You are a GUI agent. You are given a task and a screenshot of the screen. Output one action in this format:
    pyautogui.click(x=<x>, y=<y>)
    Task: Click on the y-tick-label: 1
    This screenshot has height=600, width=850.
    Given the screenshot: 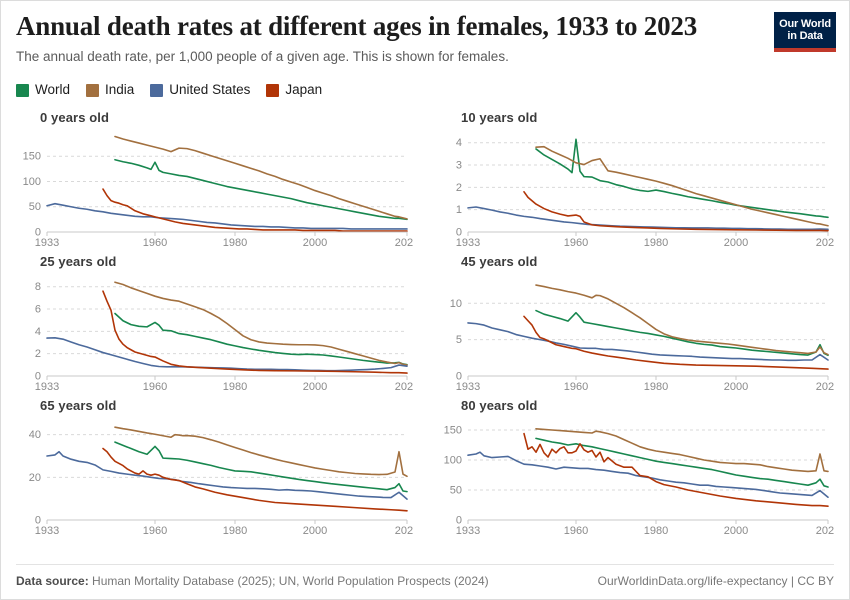 What is the action you would take?
    pyautogui.click(x=459, y=210)
    